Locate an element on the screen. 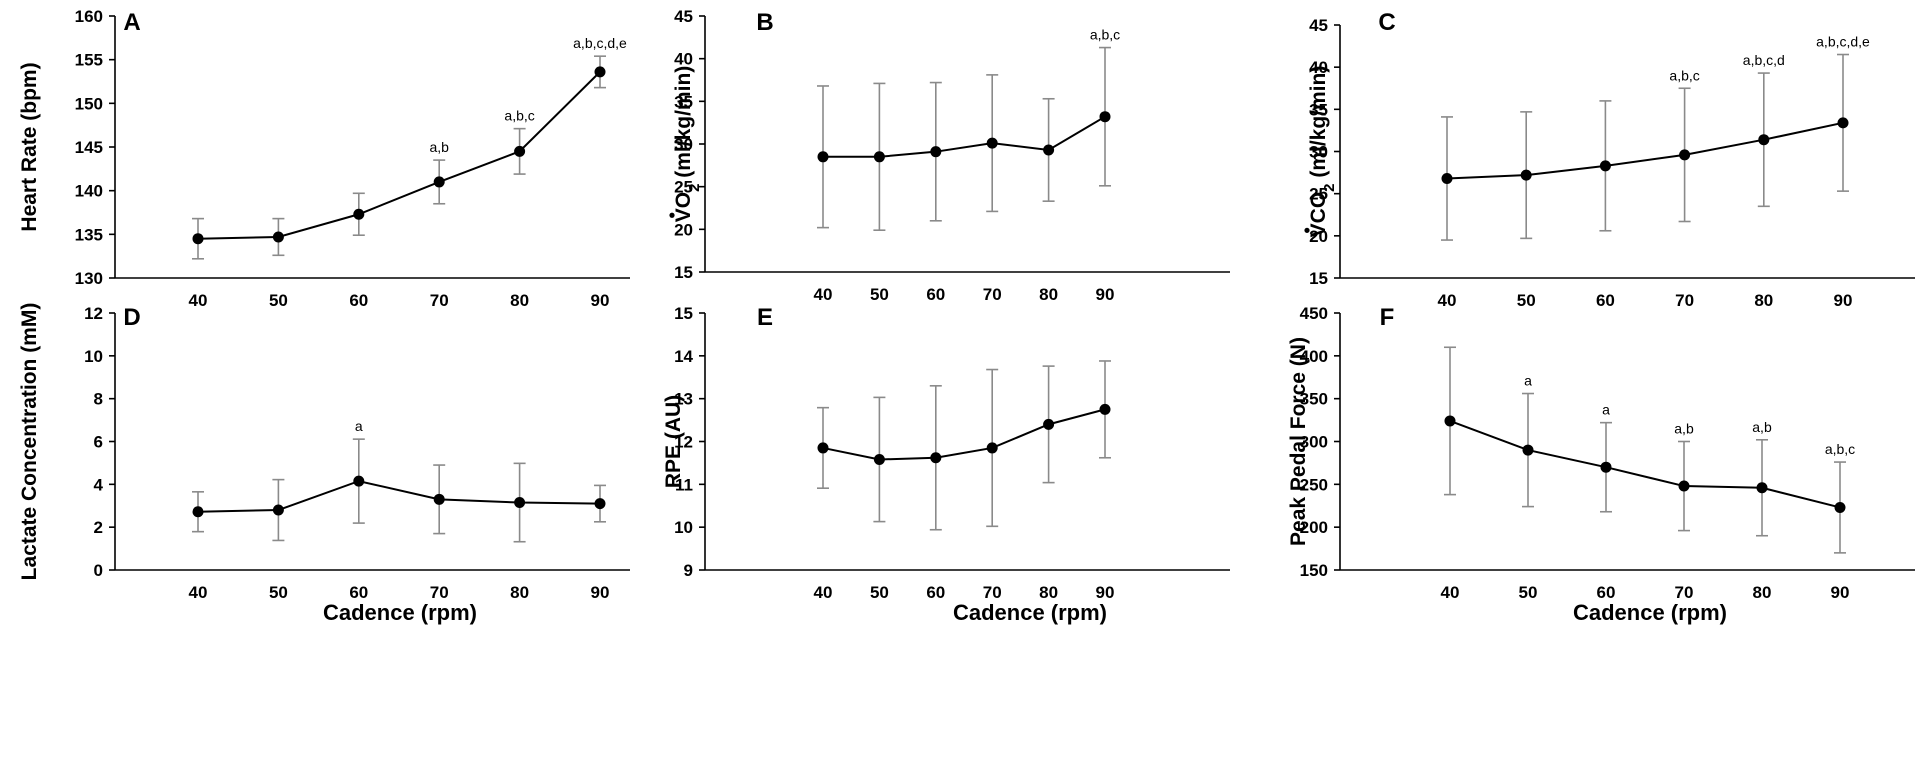  y-tick-label: 30 is located at coordinates (1318, 152).